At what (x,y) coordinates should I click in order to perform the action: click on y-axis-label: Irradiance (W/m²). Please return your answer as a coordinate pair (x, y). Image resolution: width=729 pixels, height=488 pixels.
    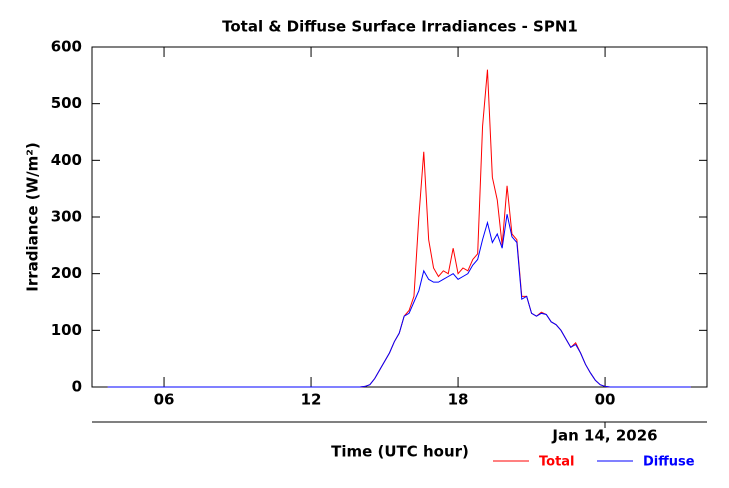
    Looking at the image, I should click on (33, 216).